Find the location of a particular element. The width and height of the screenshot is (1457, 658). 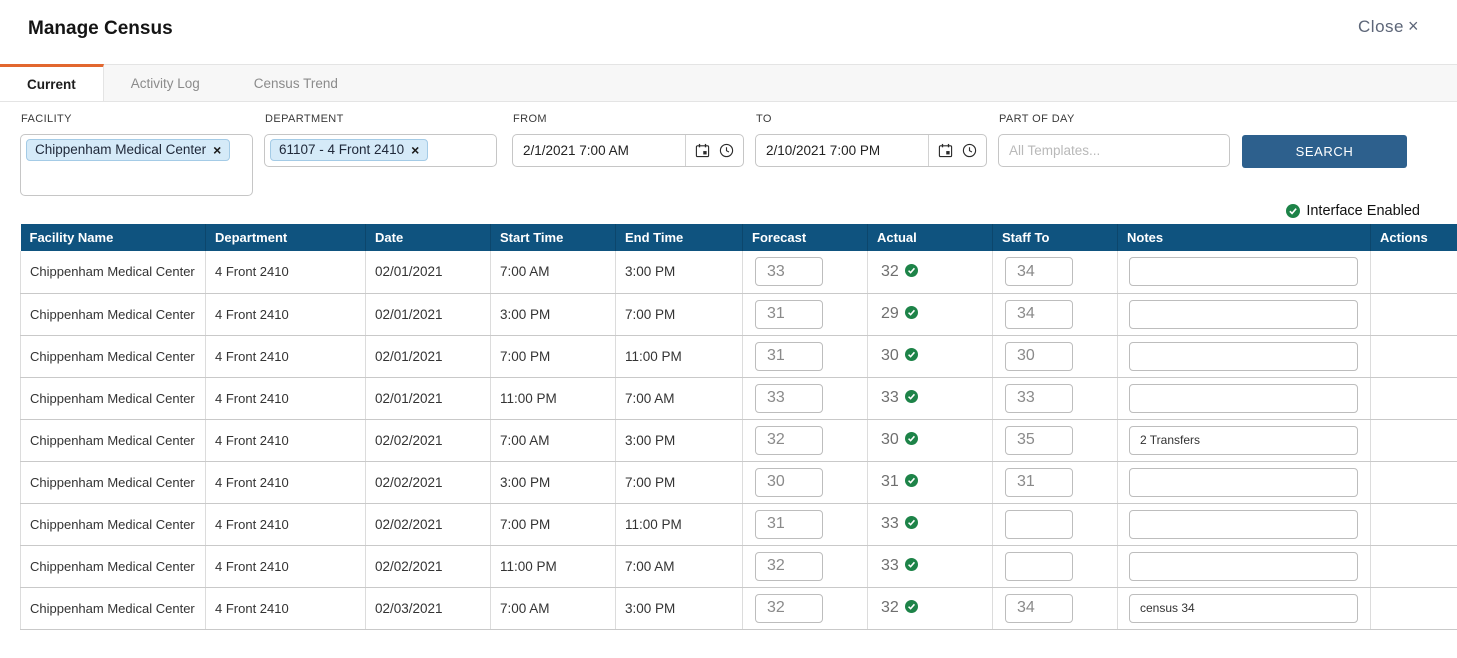

actual-cell: 29 is located at coordinates (930, 314).